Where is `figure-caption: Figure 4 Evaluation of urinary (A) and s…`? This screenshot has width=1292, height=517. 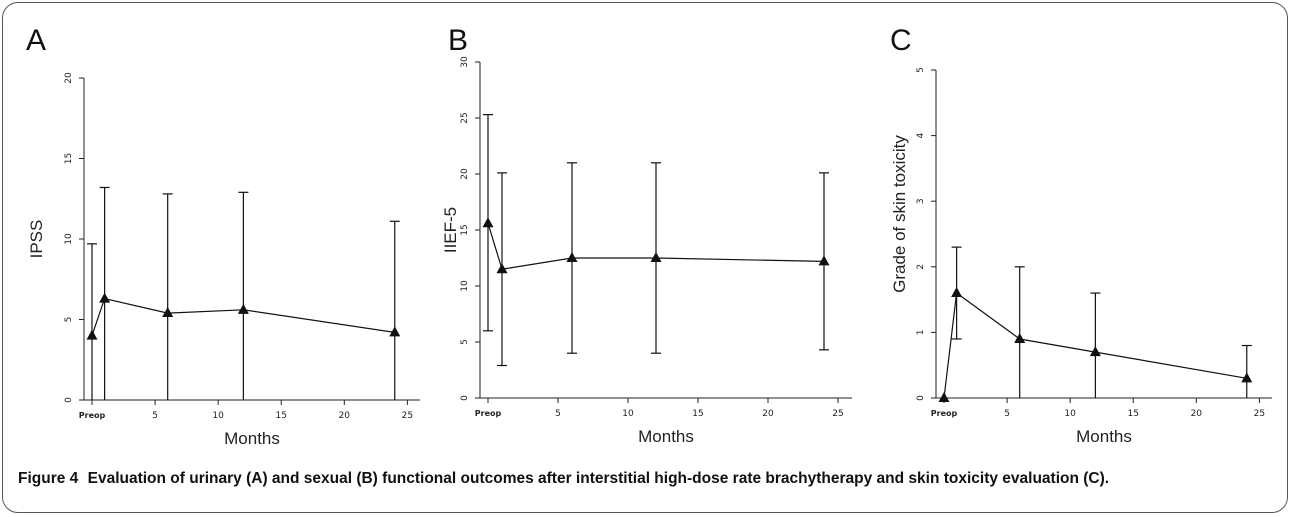 figure-caption: Figure 4 Evaluation of urinary (A) and s… is located at coordinates (648, 479).